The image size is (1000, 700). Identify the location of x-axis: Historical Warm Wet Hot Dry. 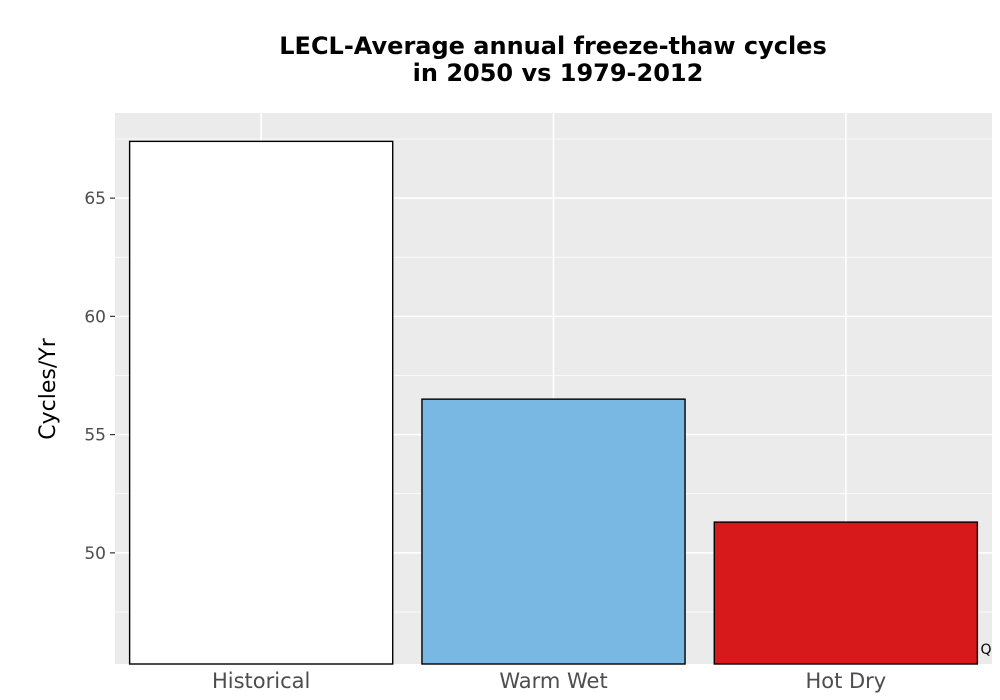
(549, 681).